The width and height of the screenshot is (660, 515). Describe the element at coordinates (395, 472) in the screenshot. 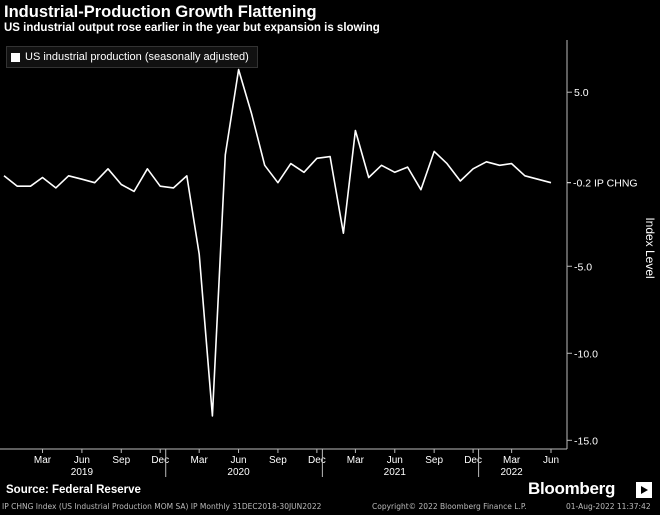

I see `x-year-label: 2021` at that location.